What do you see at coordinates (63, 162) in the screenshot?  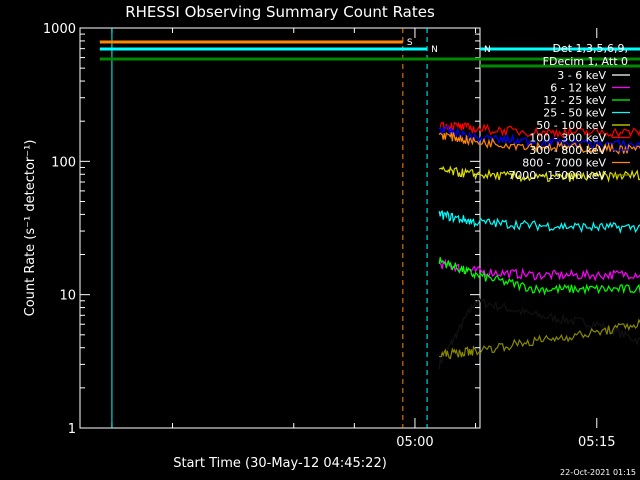 I see `y-tick-label: 100` at bounding box center [63, 162].